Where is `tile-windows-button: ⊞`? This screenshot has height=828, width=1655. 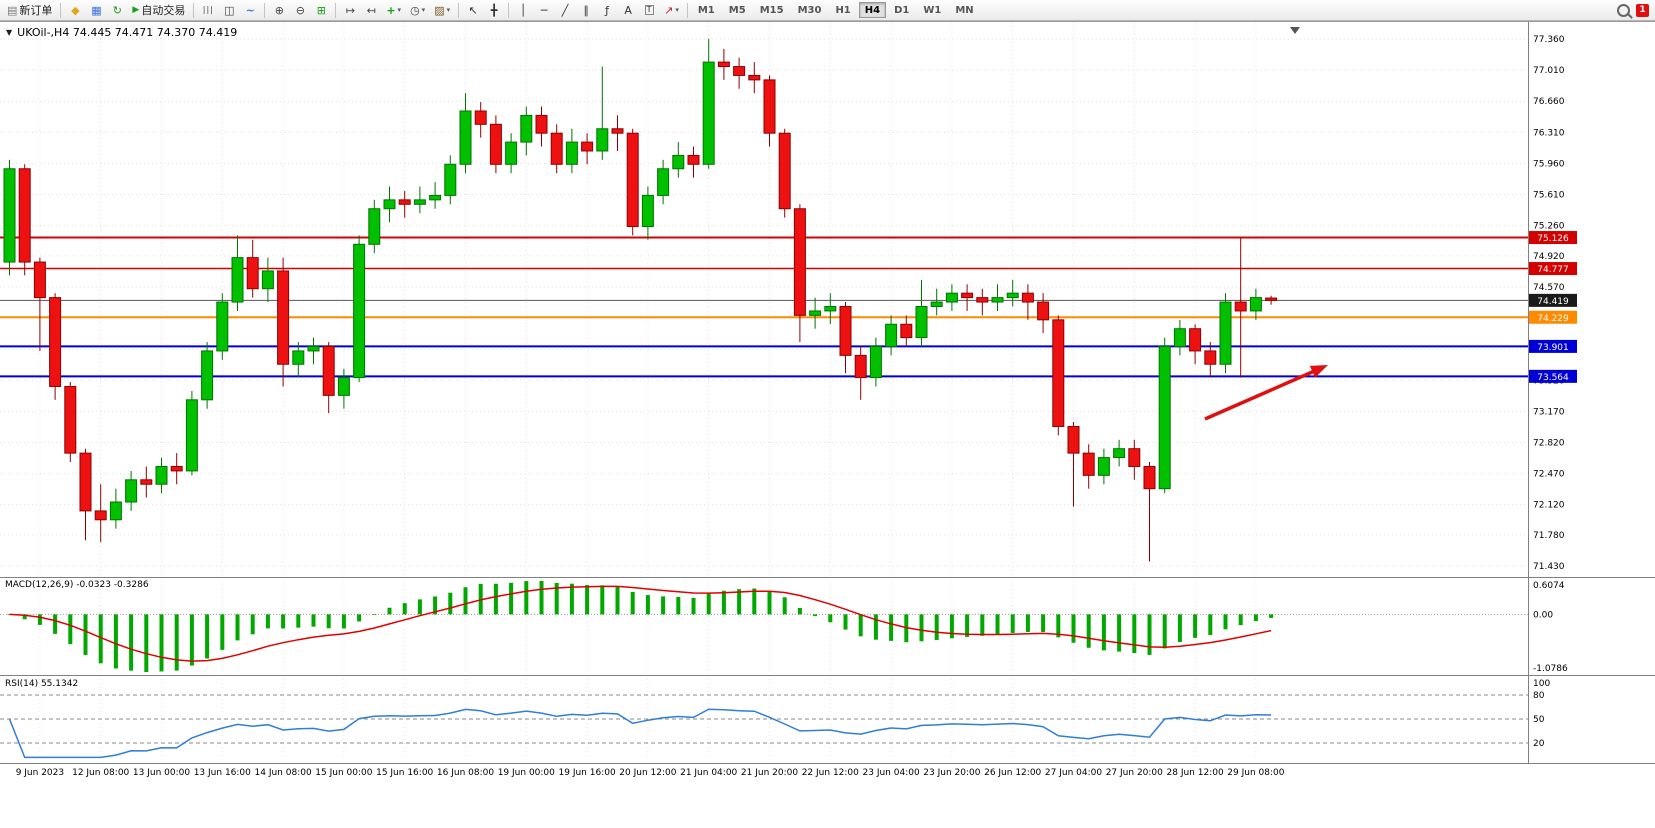 tile-windows-button: ⊞ is located at coordinates (321, 10).